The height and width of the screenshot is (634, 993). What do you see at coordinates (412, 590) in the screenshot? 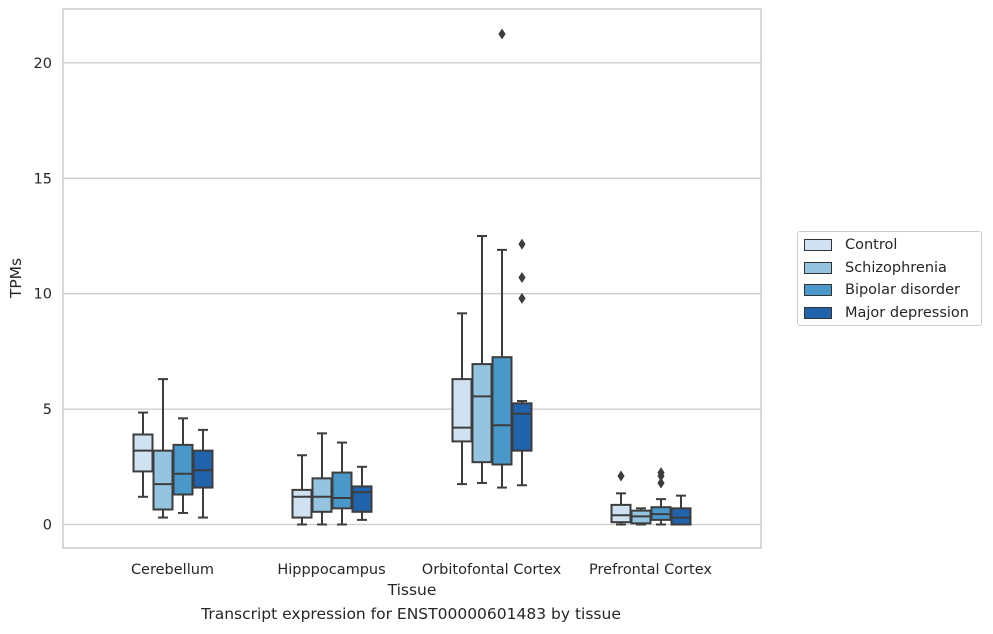
I see `x-axis-label: Tissue` at bounding box center [412, 590].